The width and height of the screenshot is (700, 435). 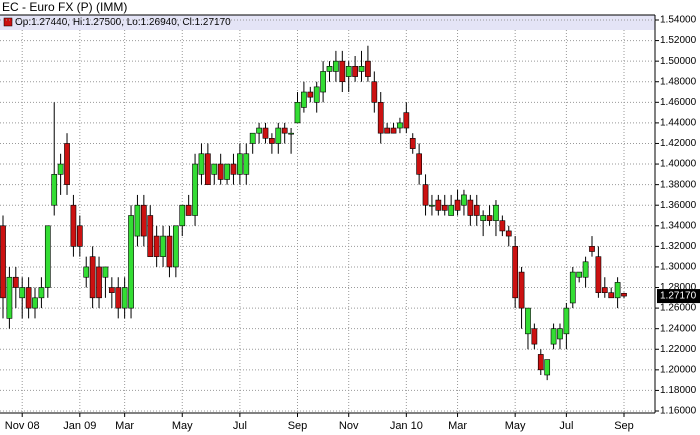 What do you see at coordinates (678, 164) in the screenshot?
I see `y-tick-label: 1.40000` at bounding box center [678, 164].